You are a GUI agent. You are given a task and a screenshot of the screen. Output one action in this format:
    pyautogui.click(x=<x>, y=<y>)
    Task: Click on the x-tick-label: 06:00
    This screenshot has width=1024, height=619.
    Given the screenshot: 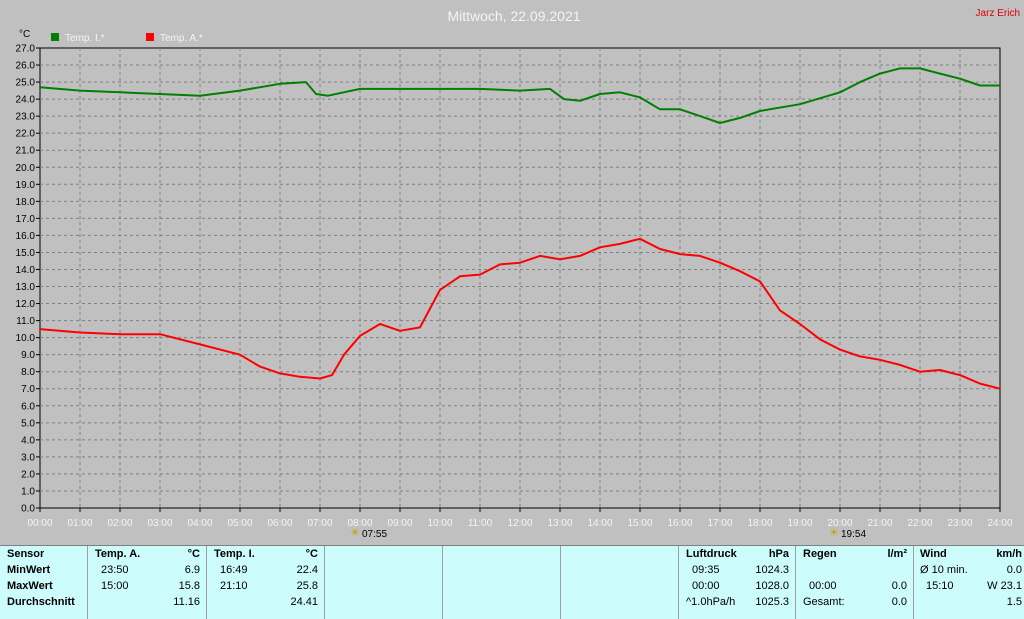 What is the action you would take?
    pyautogui.click(x=279, y=523)
    